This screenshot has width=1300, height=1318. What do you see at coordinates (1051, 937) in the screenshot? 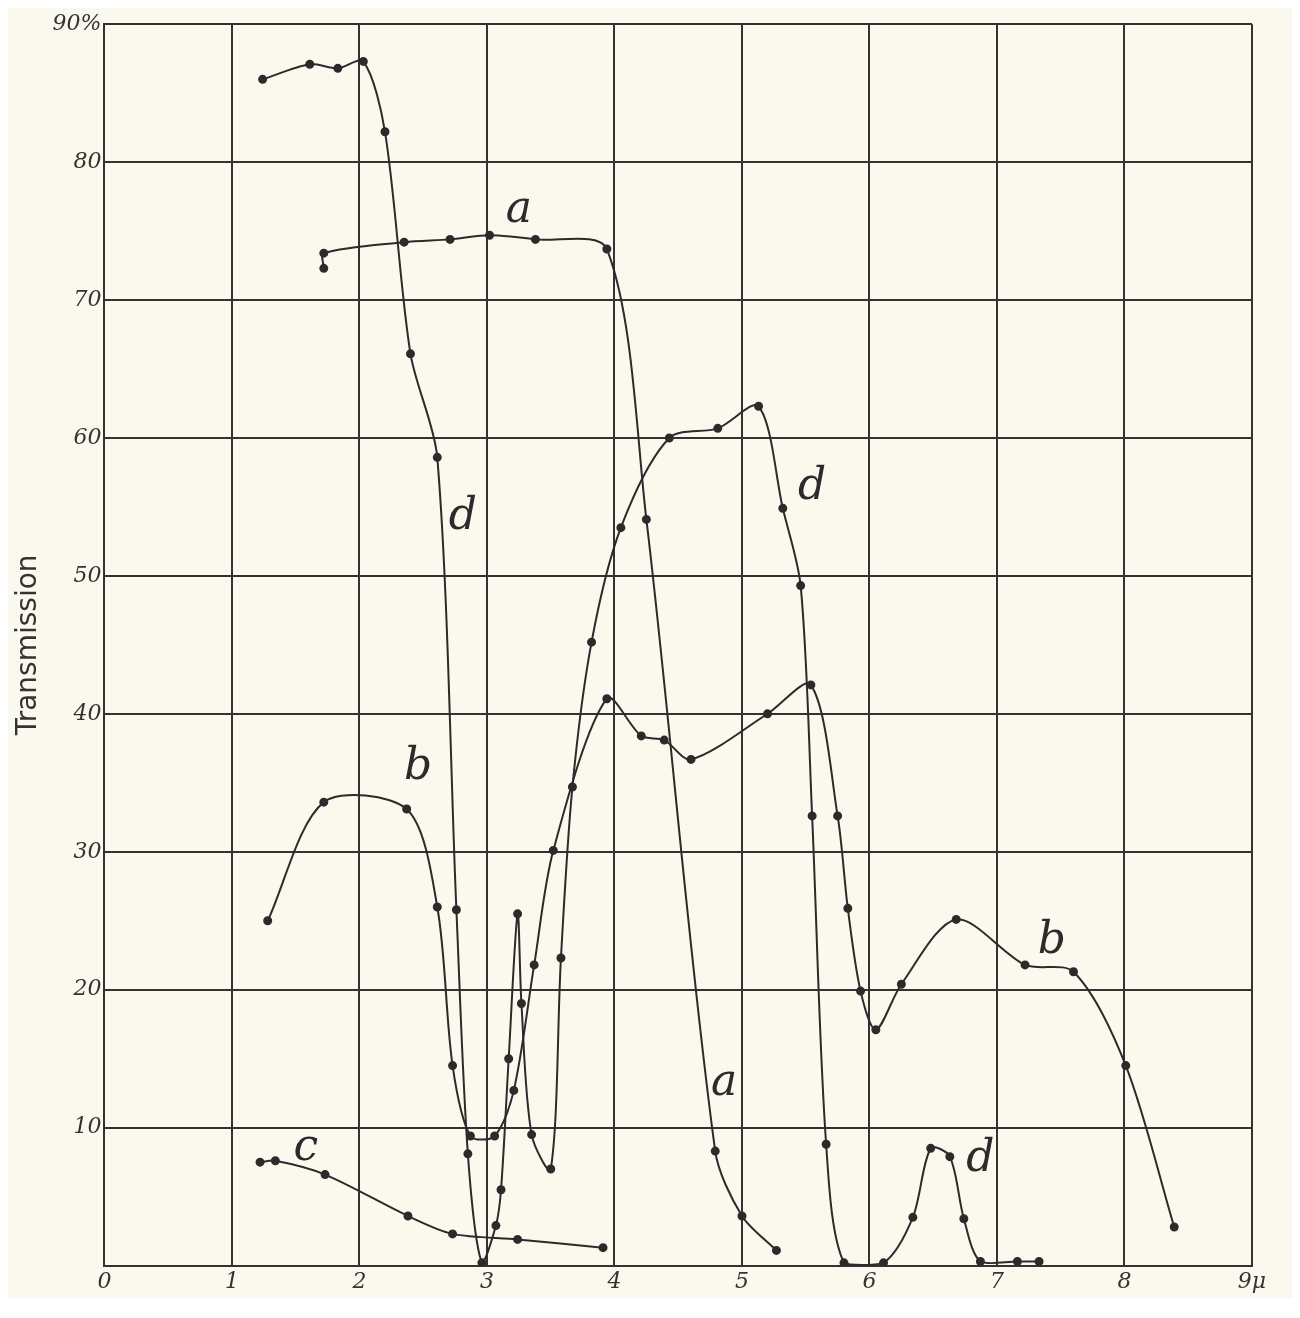
I see `series-label: b` at bounding box center [1051, 937].